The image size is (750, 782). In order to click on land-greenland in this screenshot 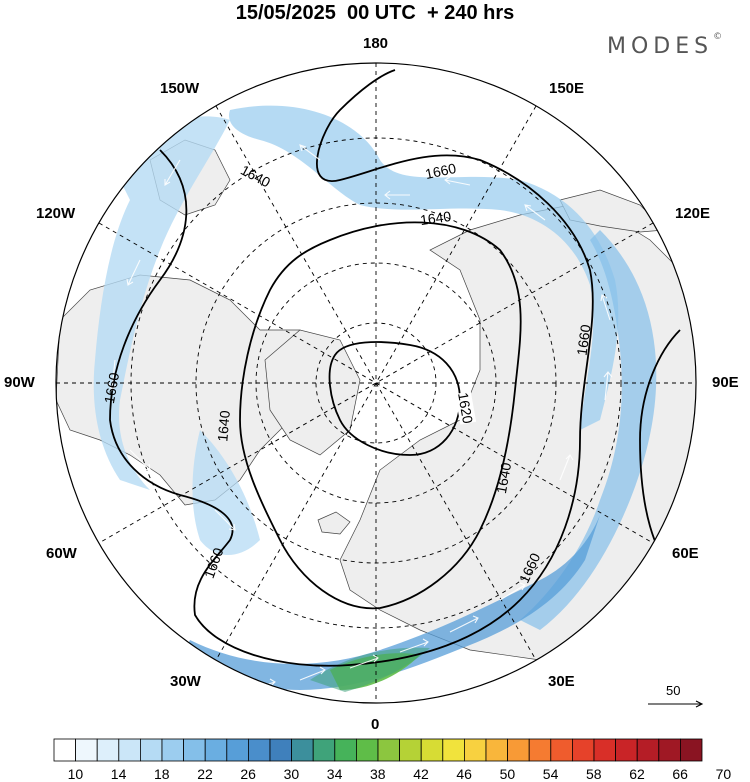, I will do `click(312, 392)`.